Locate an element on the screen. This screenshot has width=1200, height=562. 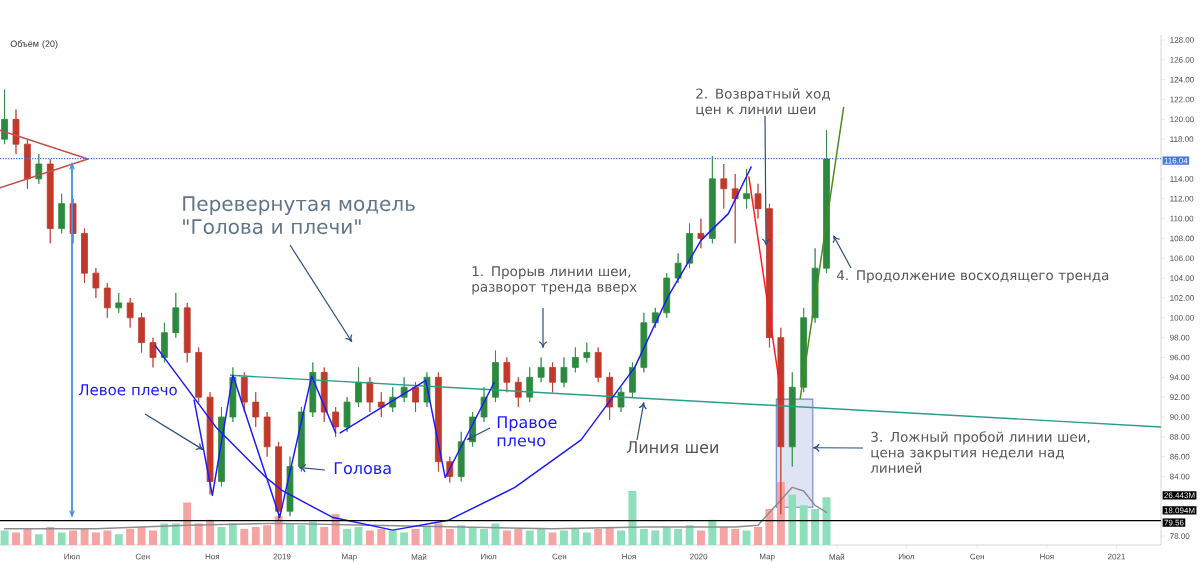
annotation: Перевернутая модель "Голова и плечи" is located at coordinates (299, 215).